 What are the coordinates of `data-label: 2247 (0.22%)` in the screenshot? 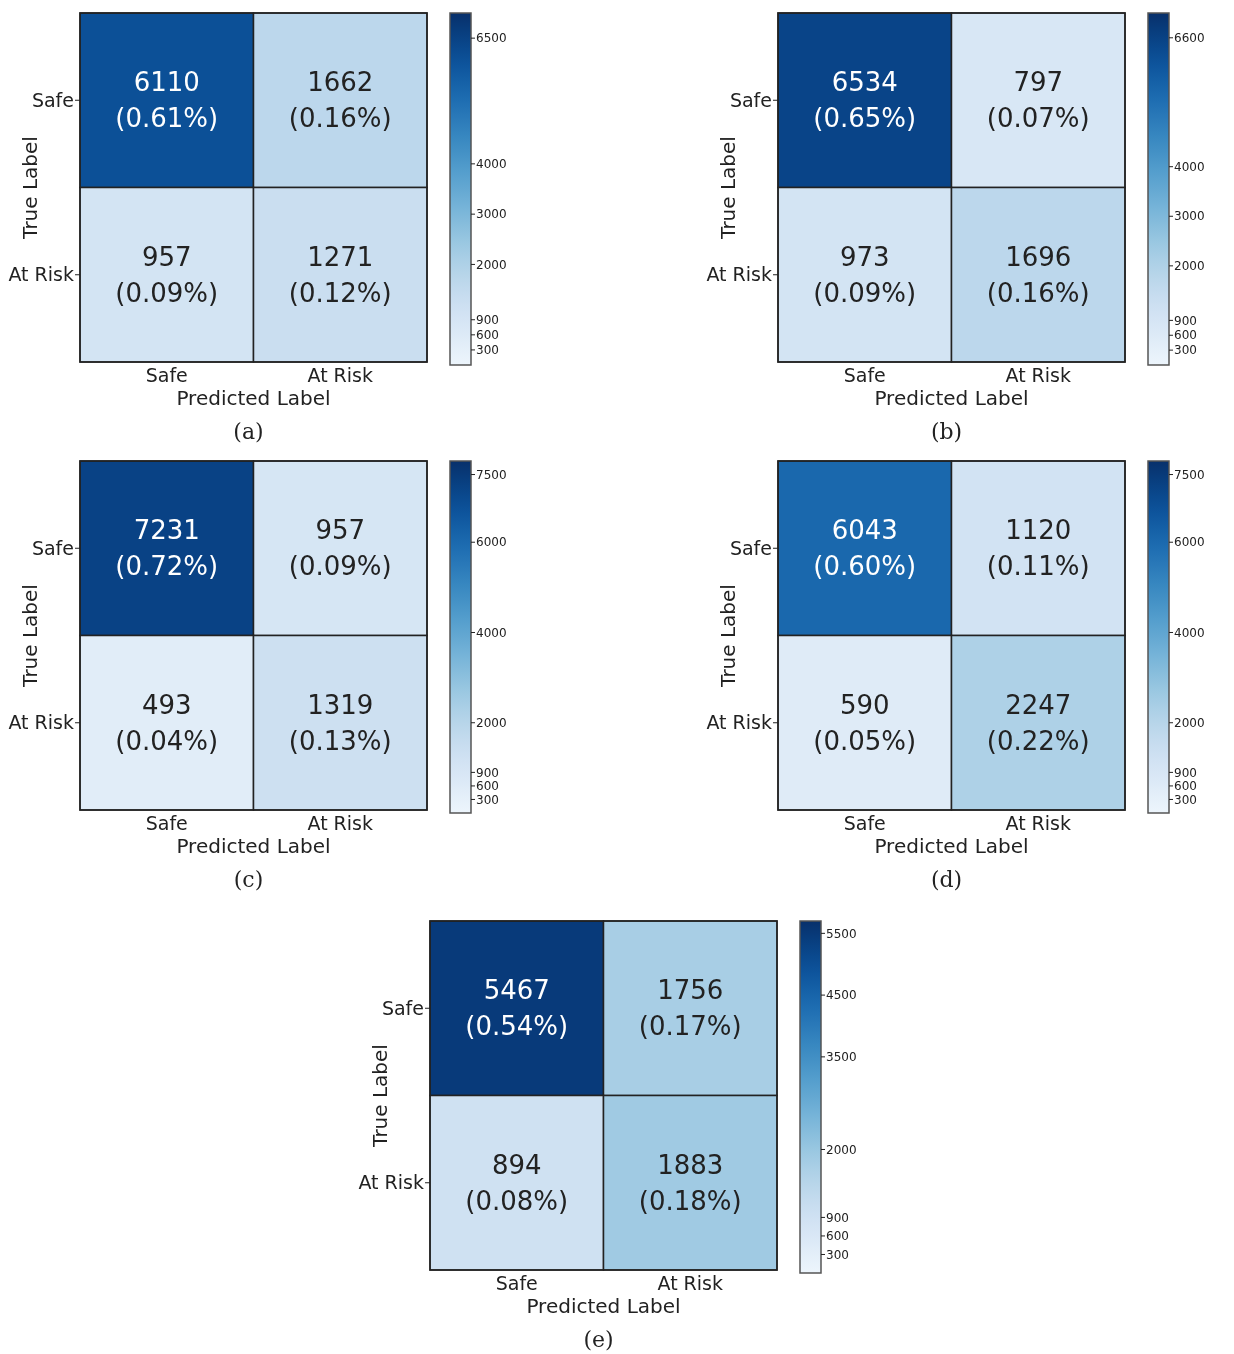 It's located at (1038, 722).